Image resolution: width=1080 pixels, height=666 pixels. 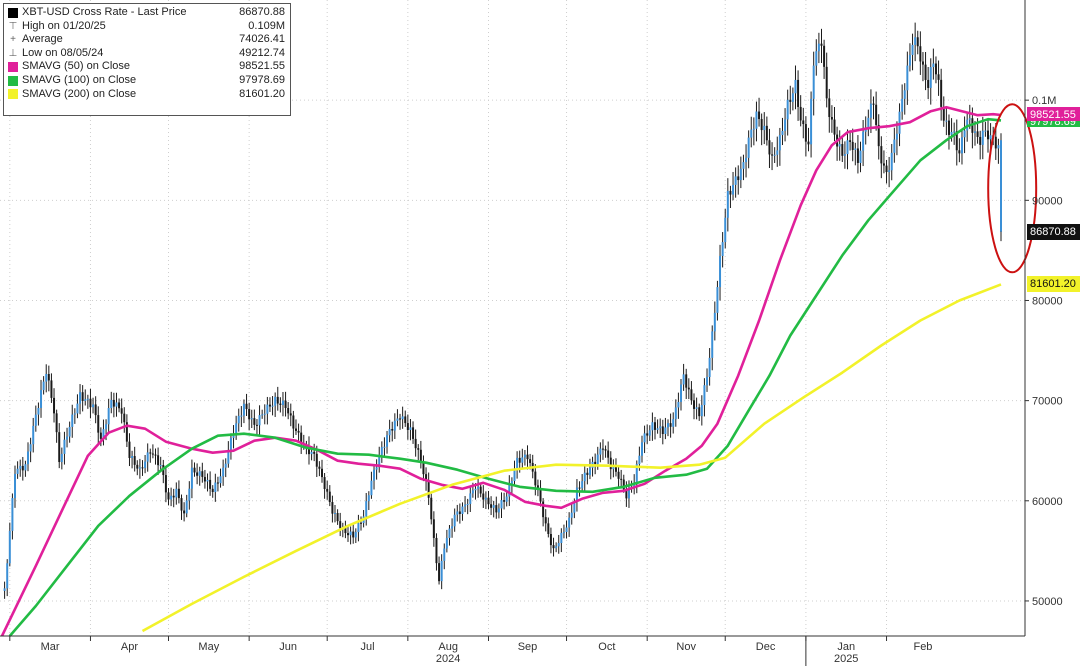 What do you see at coordinates (686, 647) in the screenshot?
I see `x-month-label: Nov` at bounding box center [686, 647].